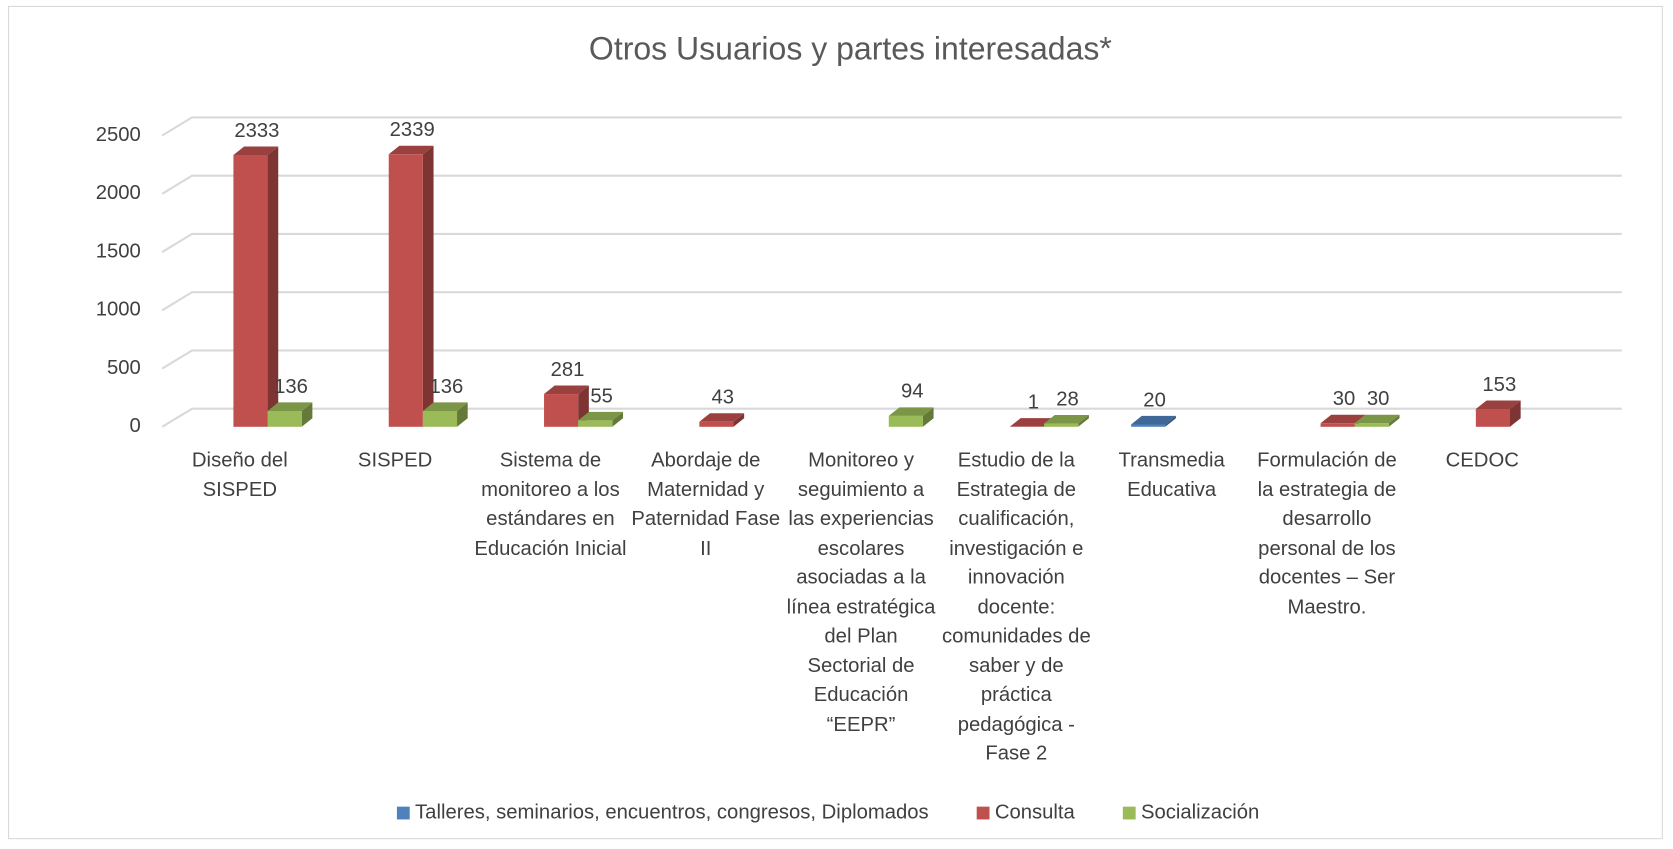 This screenshot has width=1673, height=849. I want to click on x-tick-label: Transmedia Educativa, so click(1172, 475).